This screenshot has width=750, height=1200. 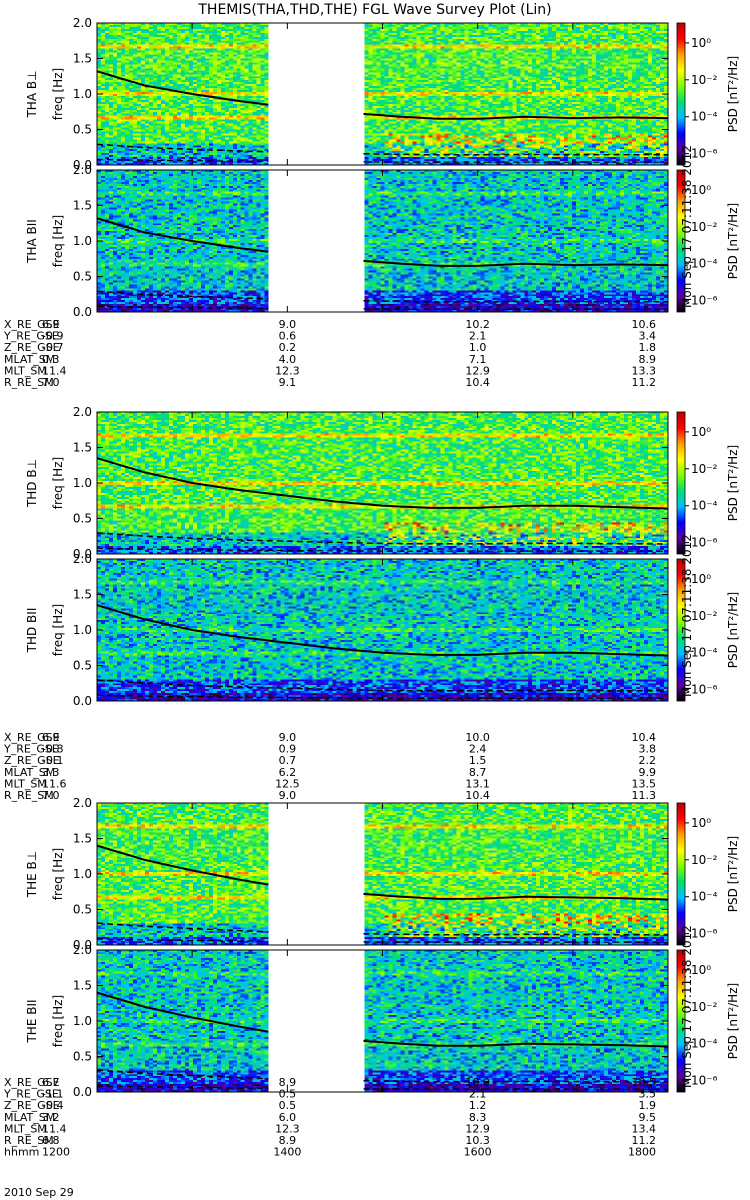 I want to click on ephemeris-value: 2.4, so click(x=478, y=749).